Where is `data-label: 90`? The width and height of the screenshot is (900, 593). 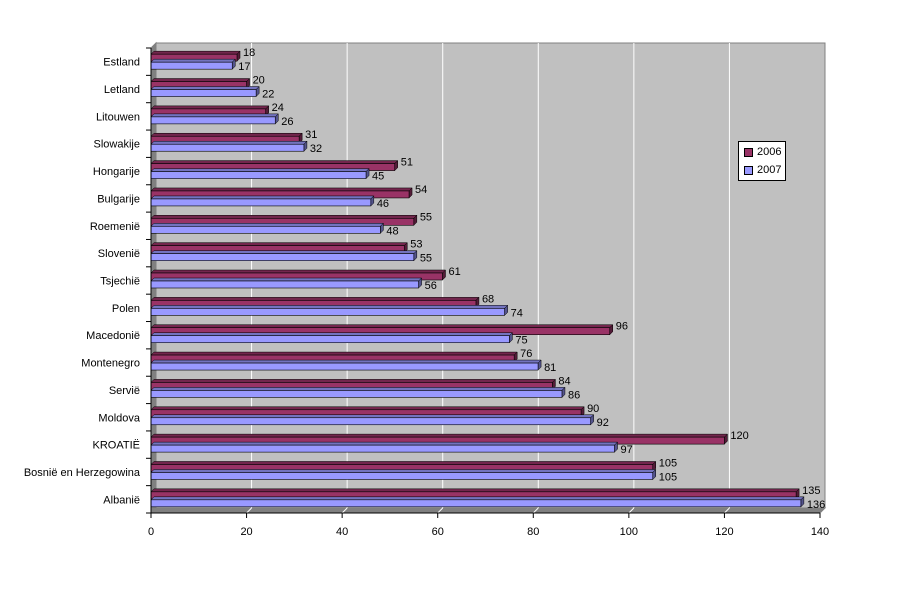
data-label: 90 is located at coordinates (593, 409).